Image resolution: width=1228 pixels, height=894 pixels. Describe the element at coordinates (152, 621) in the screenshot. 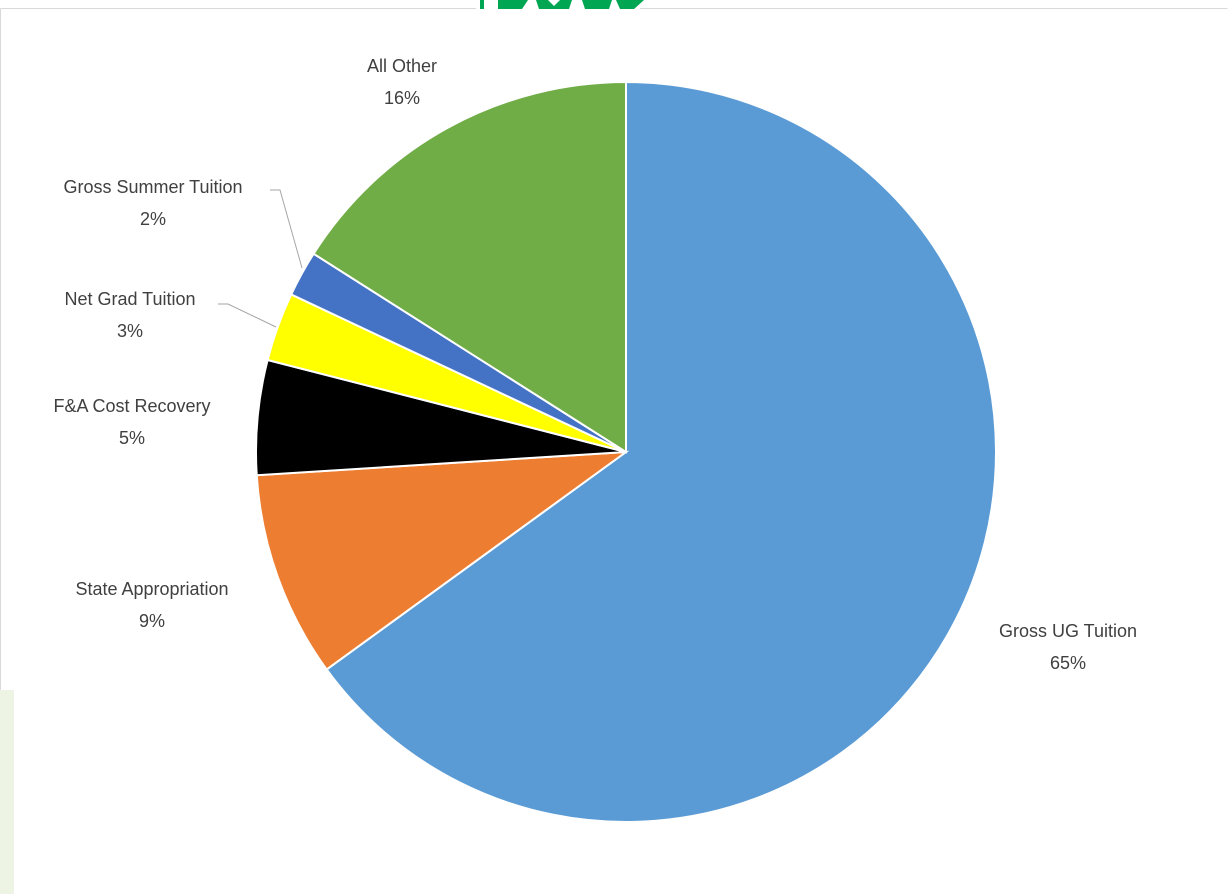

I see `slice-percent-1: 9%` at that location.